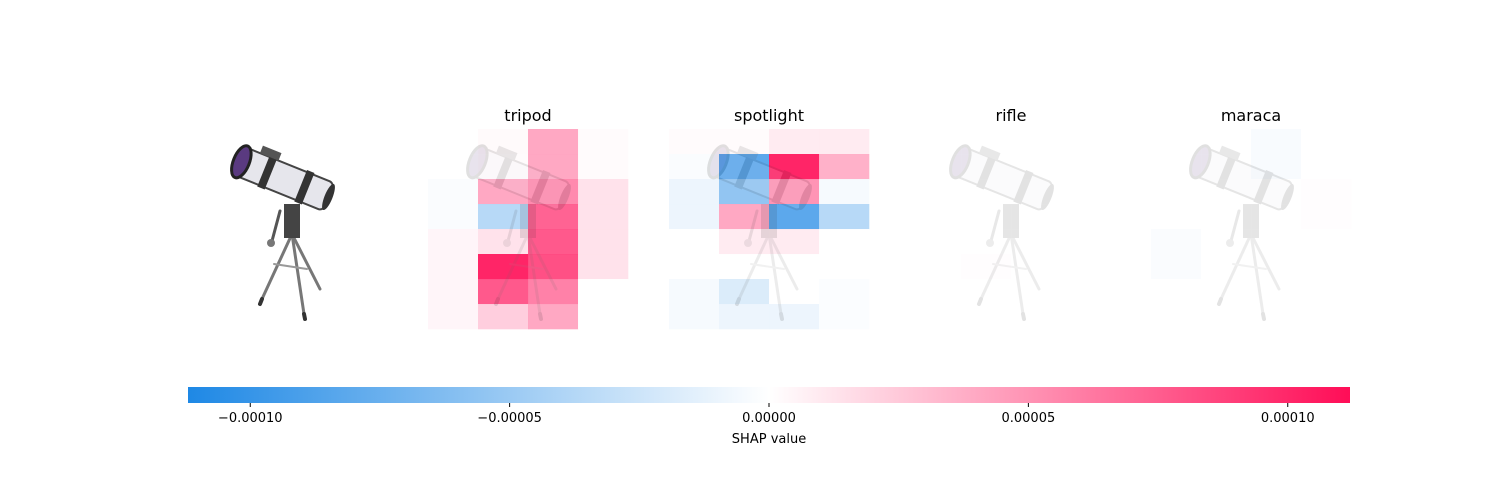 Image resolution: width=1500 pixels, height=500 pixels. Describe the element at coordinates (284, 228) in the screenshot. I see `original-image` at that location.